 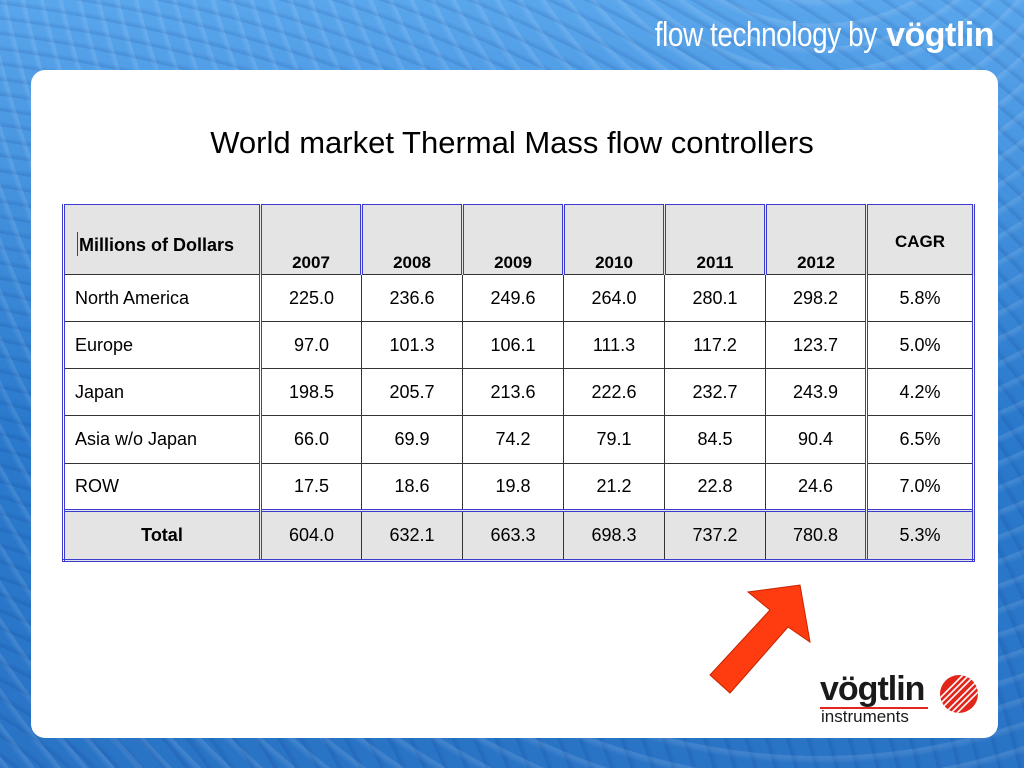 What do you see at coordinates (161, 345) in the screenshot?
I see `region-cell: Europe` at bounding box center [161, 345].